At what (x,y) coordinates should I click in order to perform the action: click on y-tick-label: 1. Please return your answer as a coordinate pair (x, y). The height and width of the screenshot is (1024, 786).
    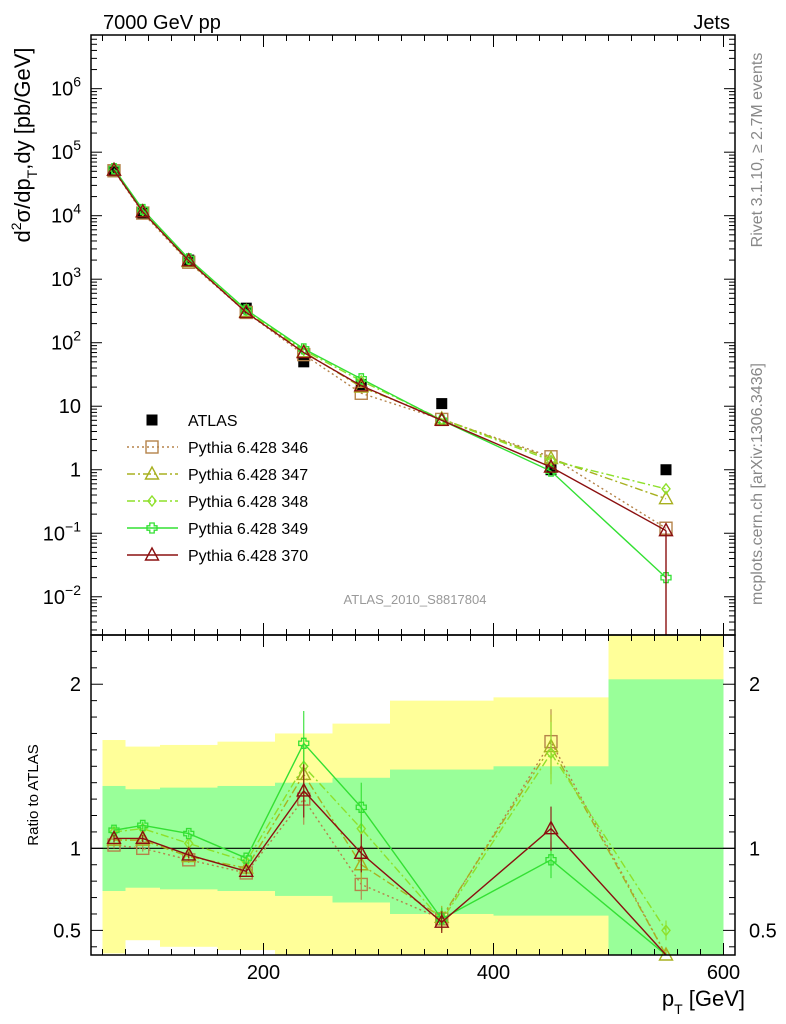
    Looking at the image, I should click on (75, 471).